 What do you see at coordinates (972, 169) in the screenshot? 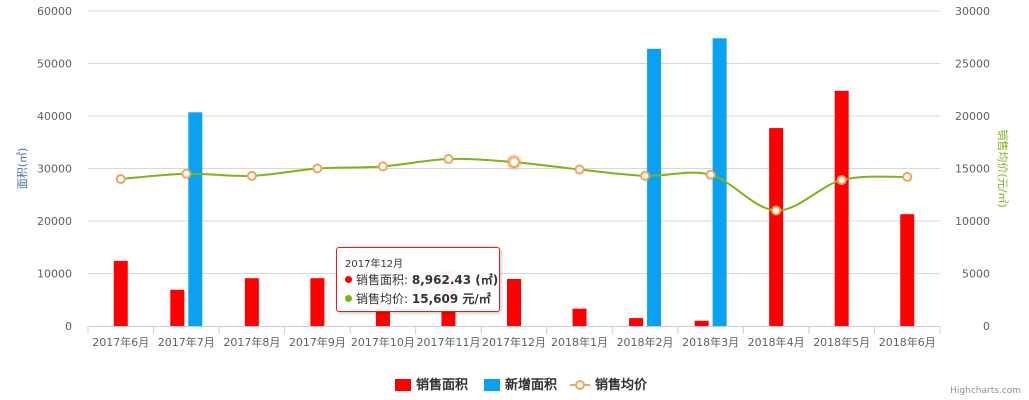
I see `y-right-tick-label: 15000` at bounding box center [972, 169].